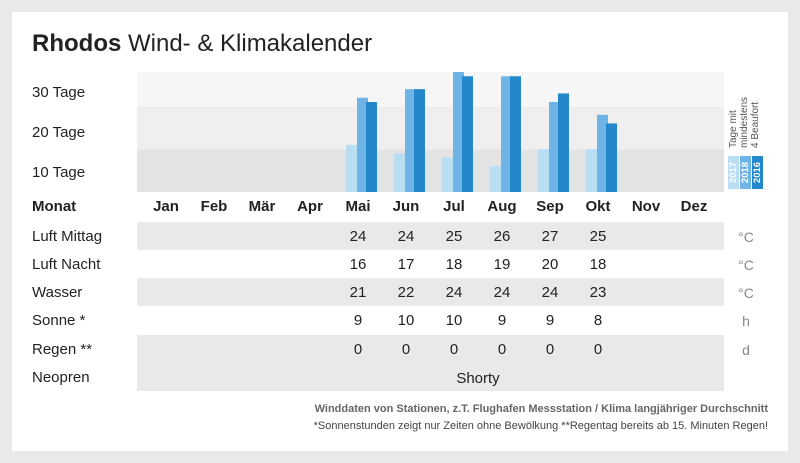 This screenshot has height=463, width=800. What do you see at coordinates (358, 264) in the screenshot?
I see `table-cell: 16` at bounding box center [358, 264].